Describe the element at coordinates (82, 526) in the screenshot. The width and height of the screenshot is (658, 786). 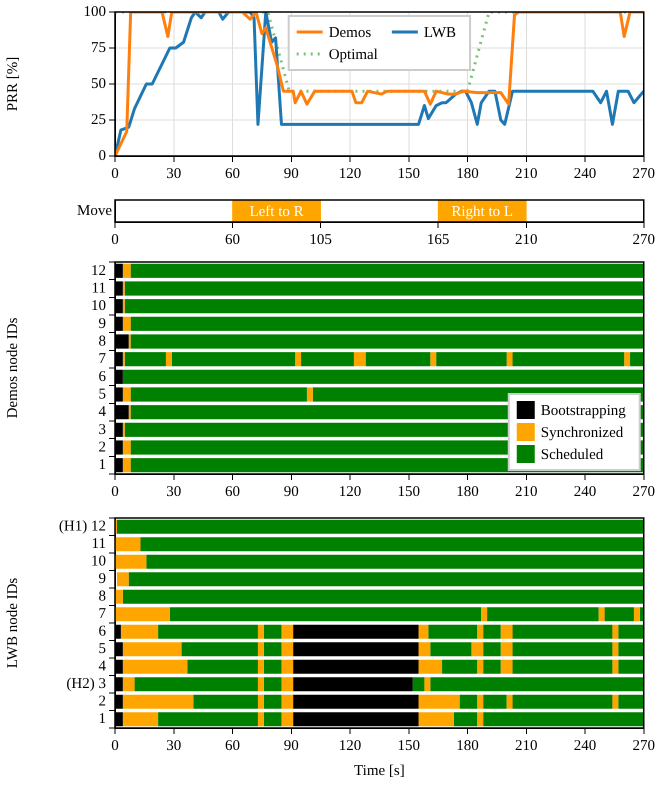
I see `y-tick-label: (H1) 12` at that location.